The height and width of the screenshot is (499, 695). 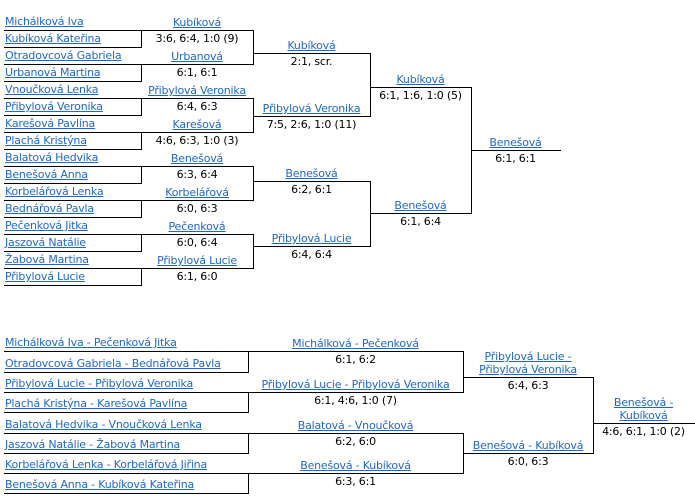 What do you see at coordinates (54, 106) in the screenshot?
I see `player-link: Přibylová Veronika` at bounding box center [54, 106].